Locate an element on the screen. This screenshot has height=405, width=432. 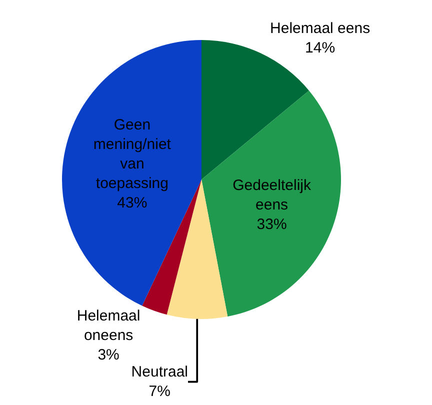
slice-label: Helemaal oneens is located at coordinates (108, 326).